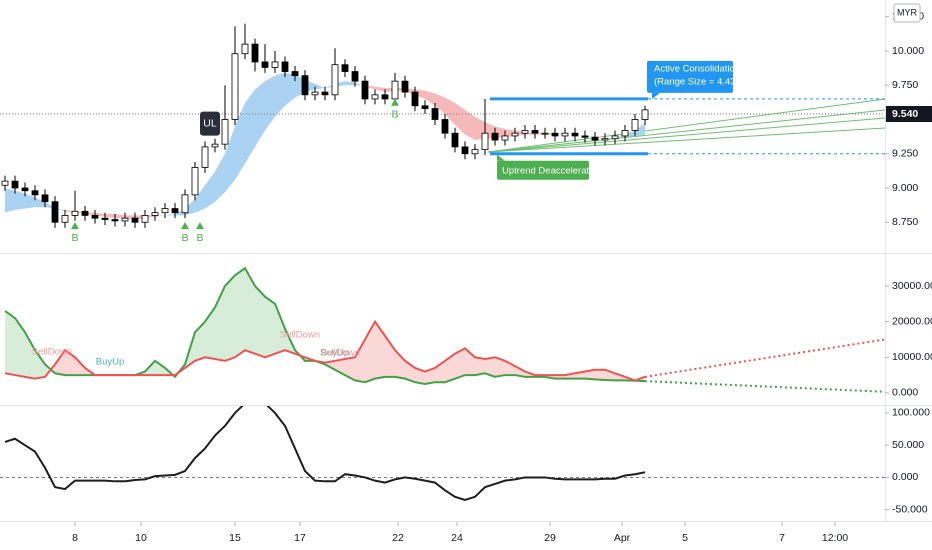 This screenshot has width=932, height=550. Describe the element at coordinates (622, 538) in the screenshot. I see `x-tick-label: Apr` at that location.